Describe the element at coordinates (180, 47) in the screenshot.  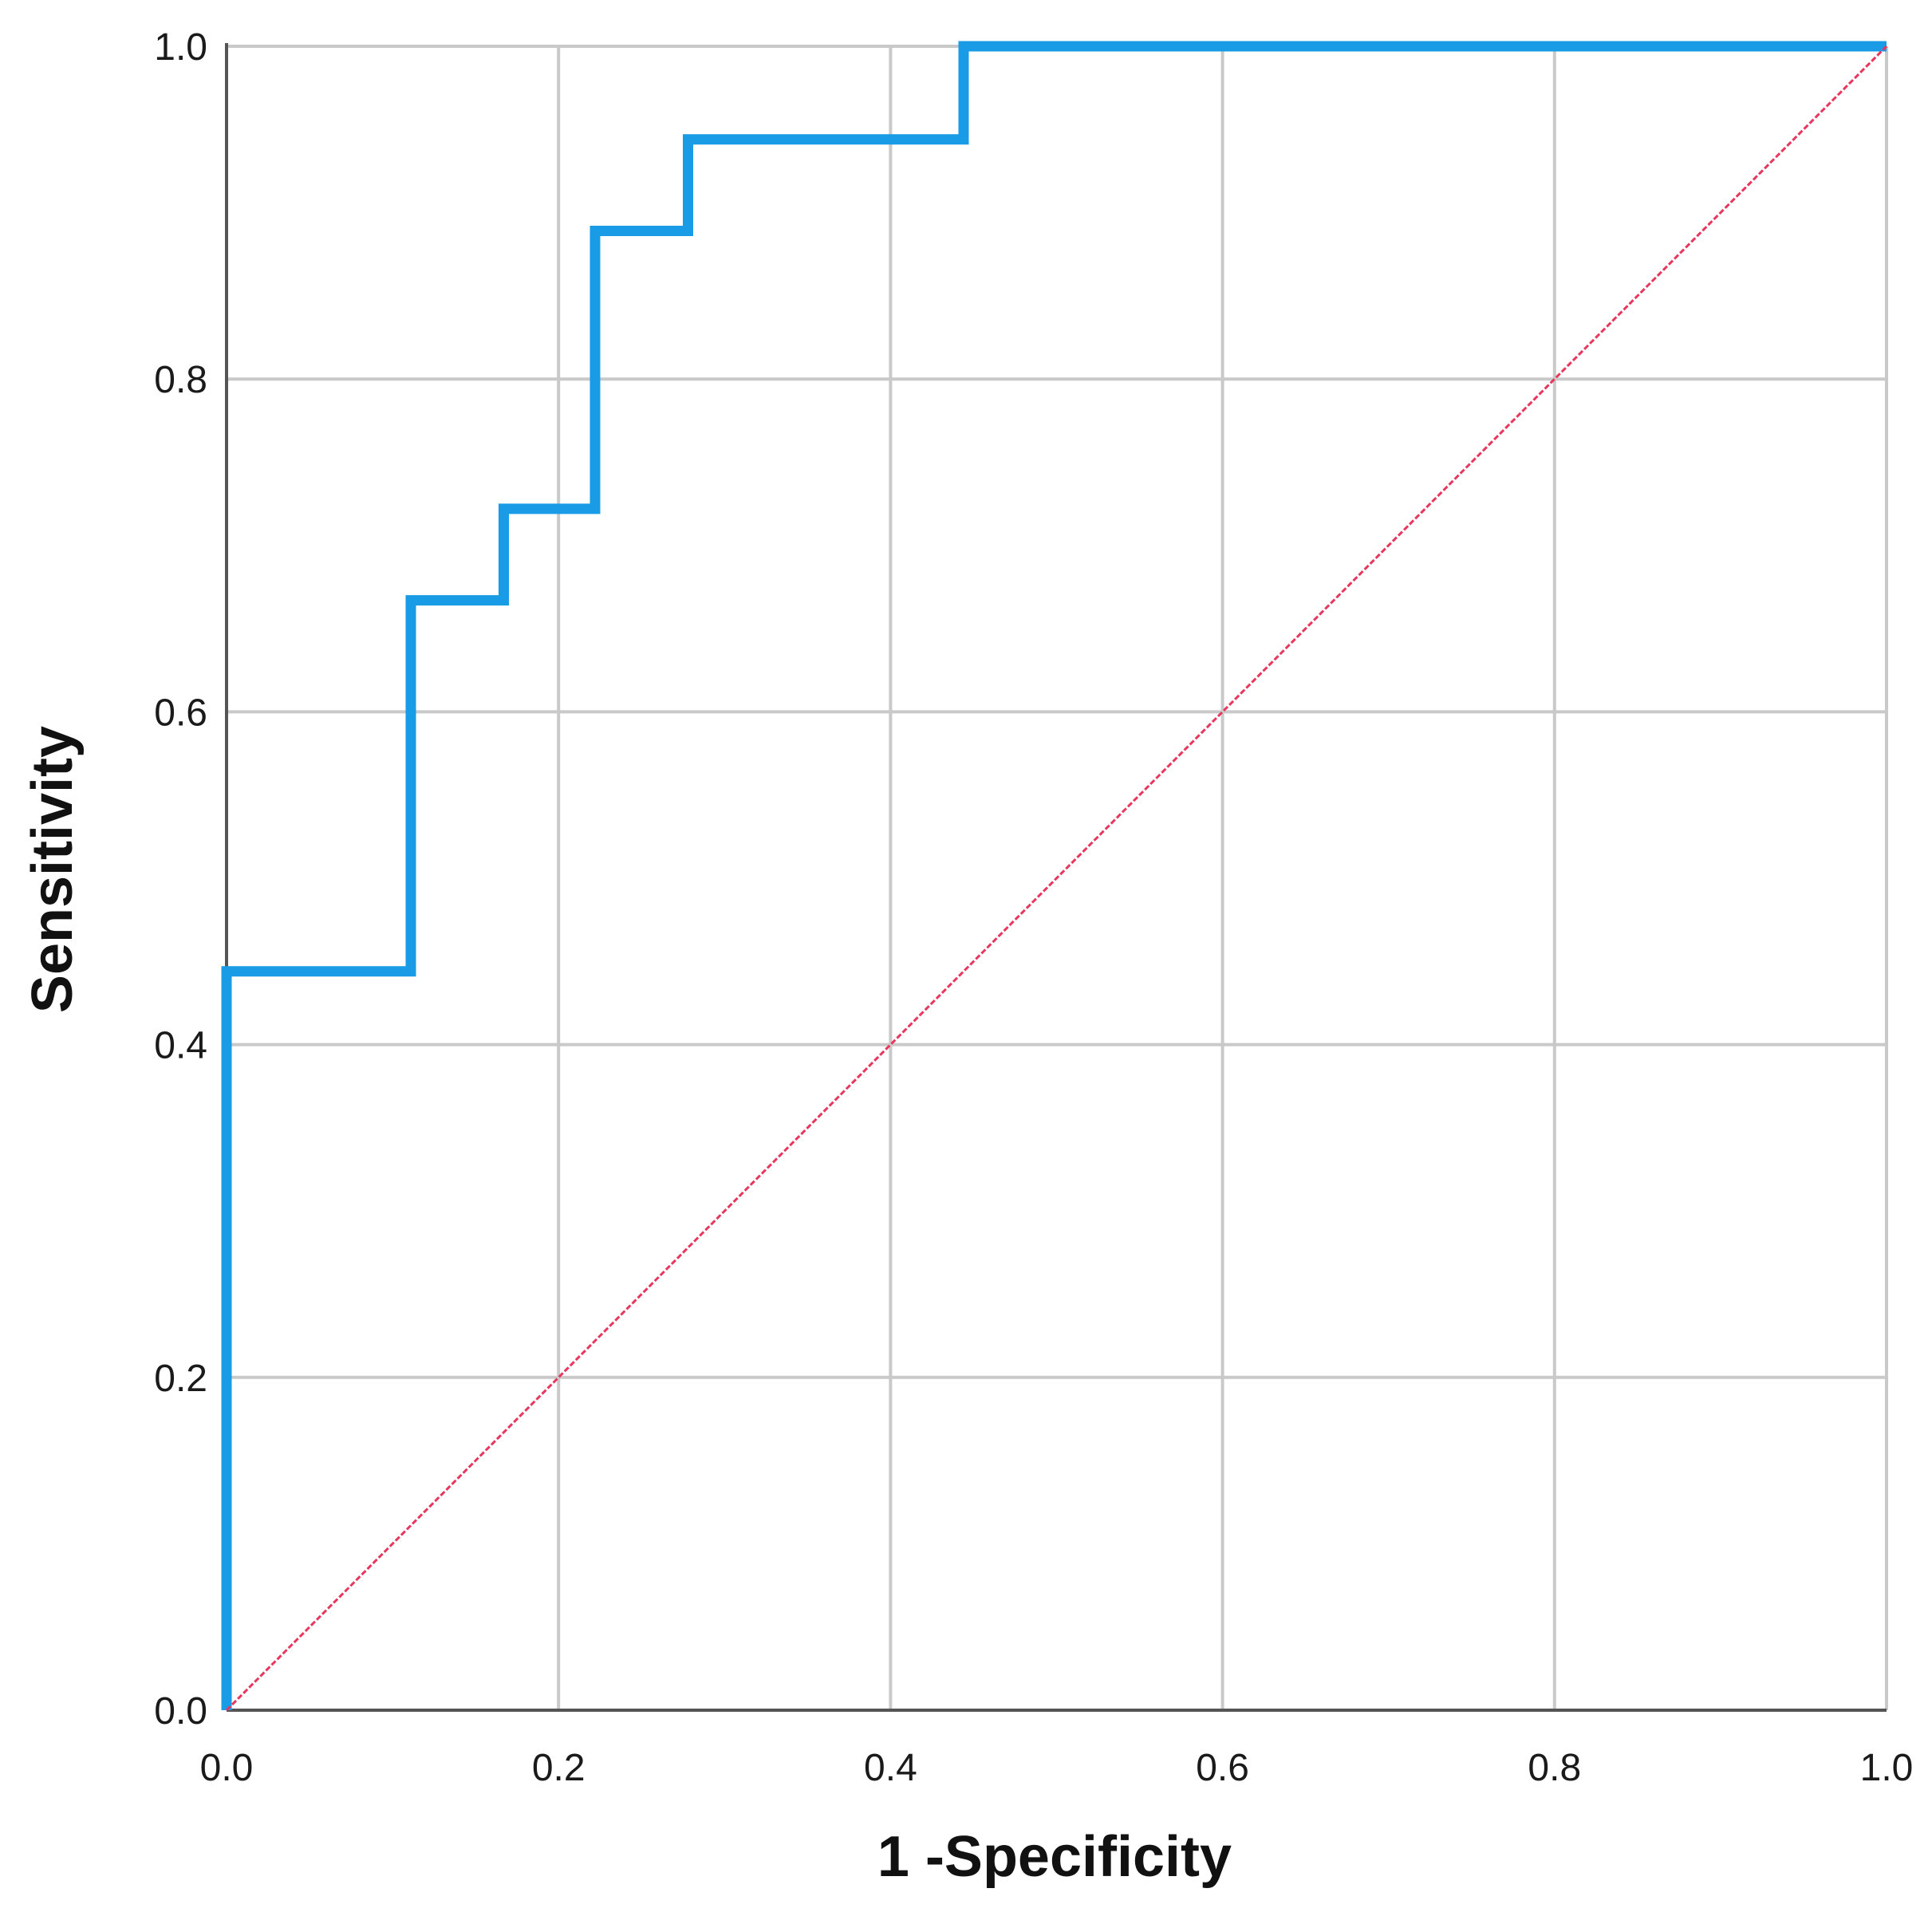
I see `y-tick-label: 1.0` at that location.